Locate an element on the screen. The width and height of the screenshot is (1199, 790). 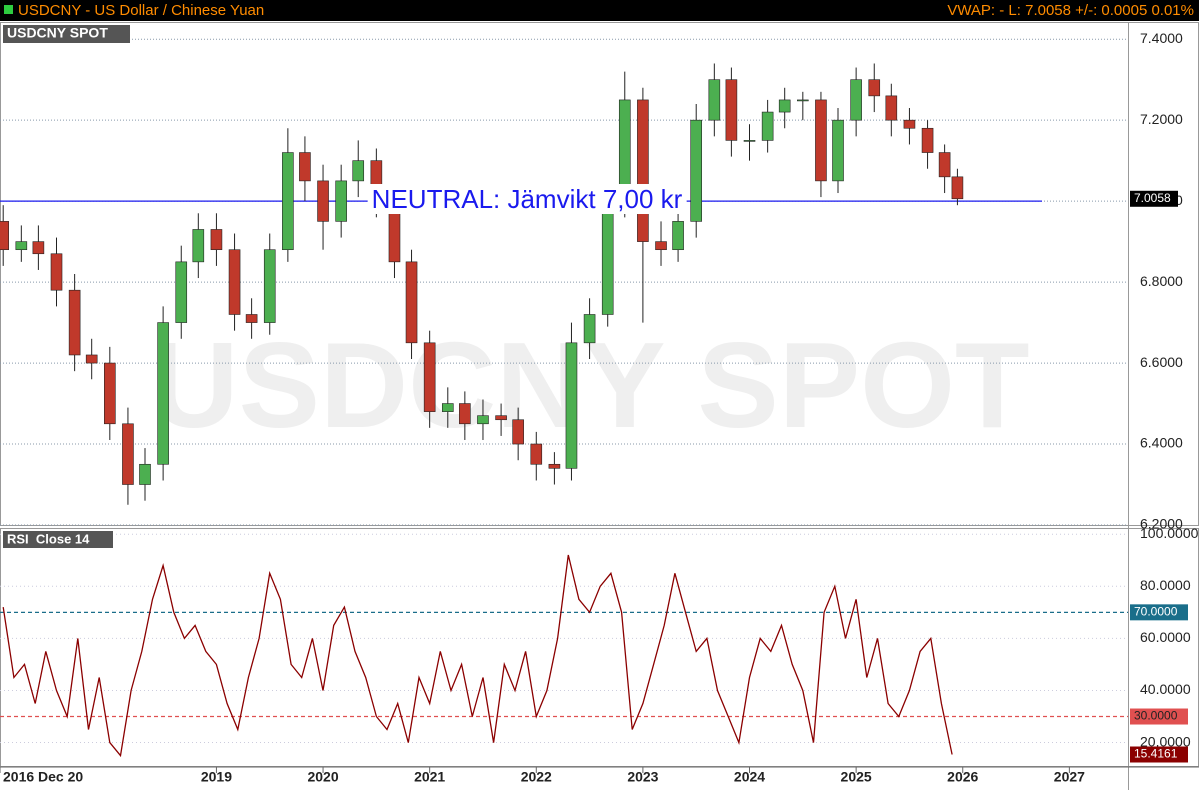
annotation-bg is located at coordinates (527, 199).